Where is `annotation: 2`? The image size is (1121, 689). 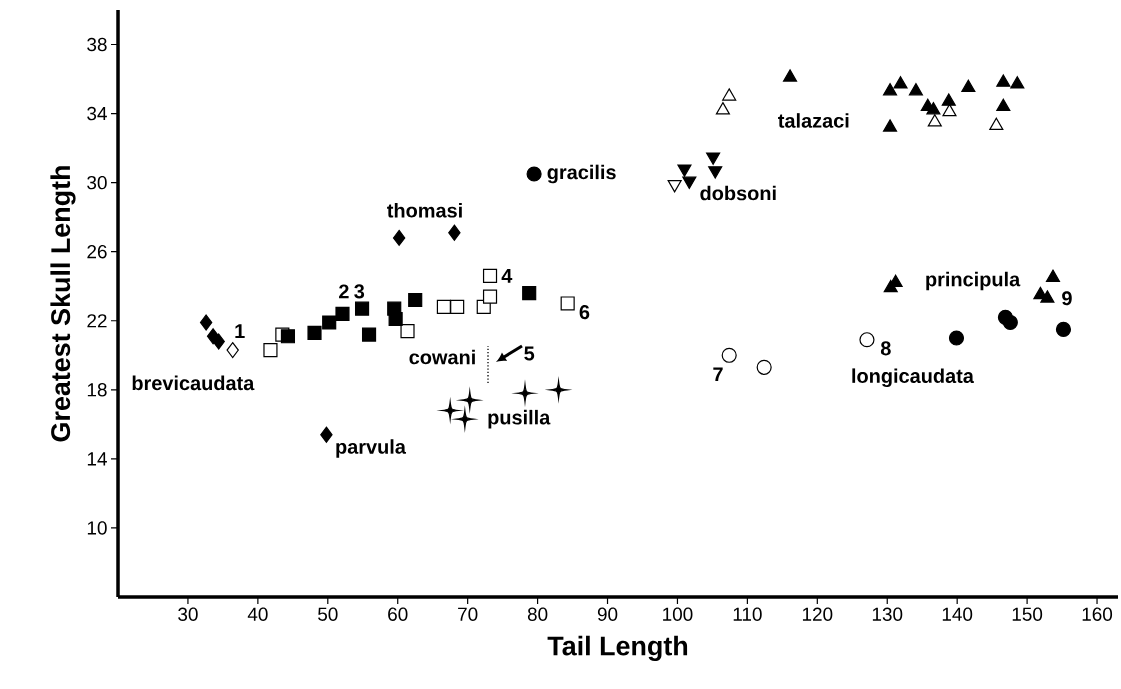
annotation: 2 is located at coordinates (344, 291).